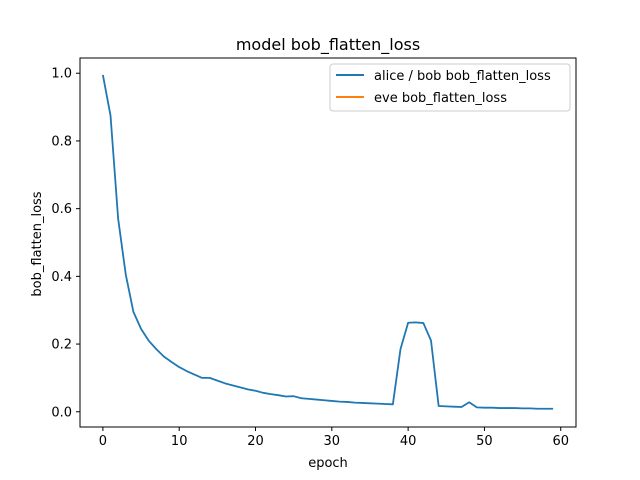 Image resolution: width=640 pixels, height=480 pixels. Describe the element at coordinates (61, 345) in the screenshot. I see `y-tick-label: 0.2` at that location.